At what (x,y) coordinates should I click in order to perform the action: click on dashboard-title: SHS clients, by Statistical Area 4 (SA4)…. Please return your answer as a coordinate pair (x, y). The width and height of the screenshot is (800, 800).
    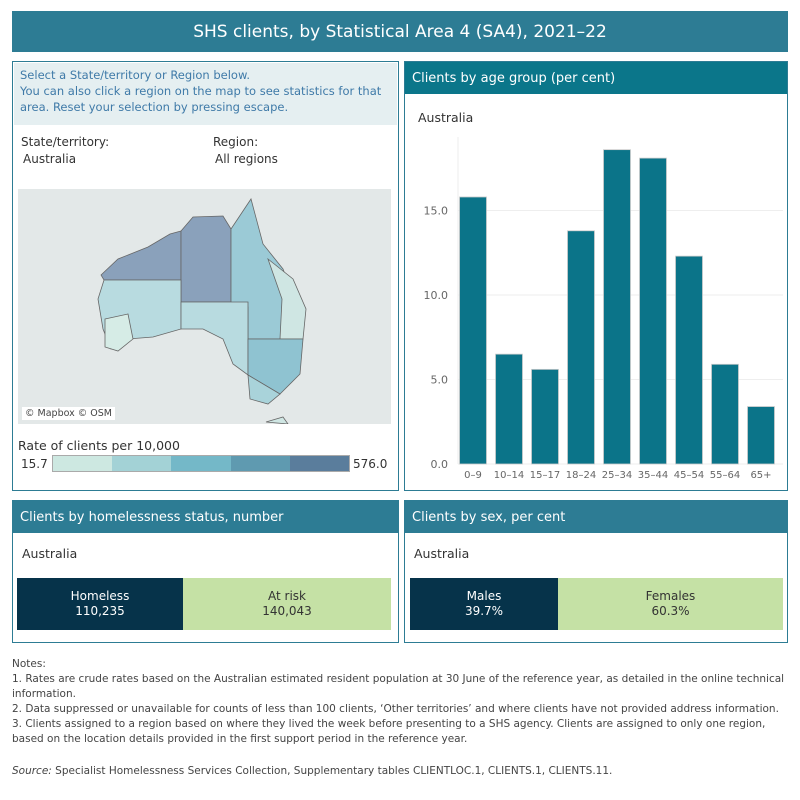
    Looking at the image, I should click on (400, 31).